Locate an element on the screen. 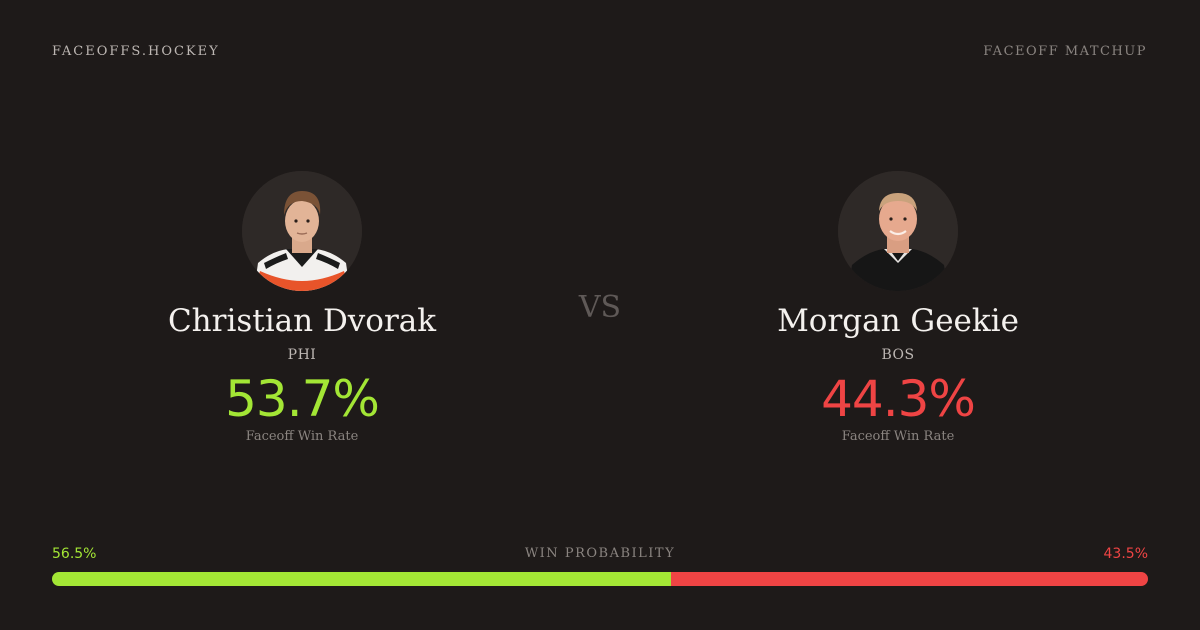  win-probability-left: 56.5% is located at coordinates (74, 554).